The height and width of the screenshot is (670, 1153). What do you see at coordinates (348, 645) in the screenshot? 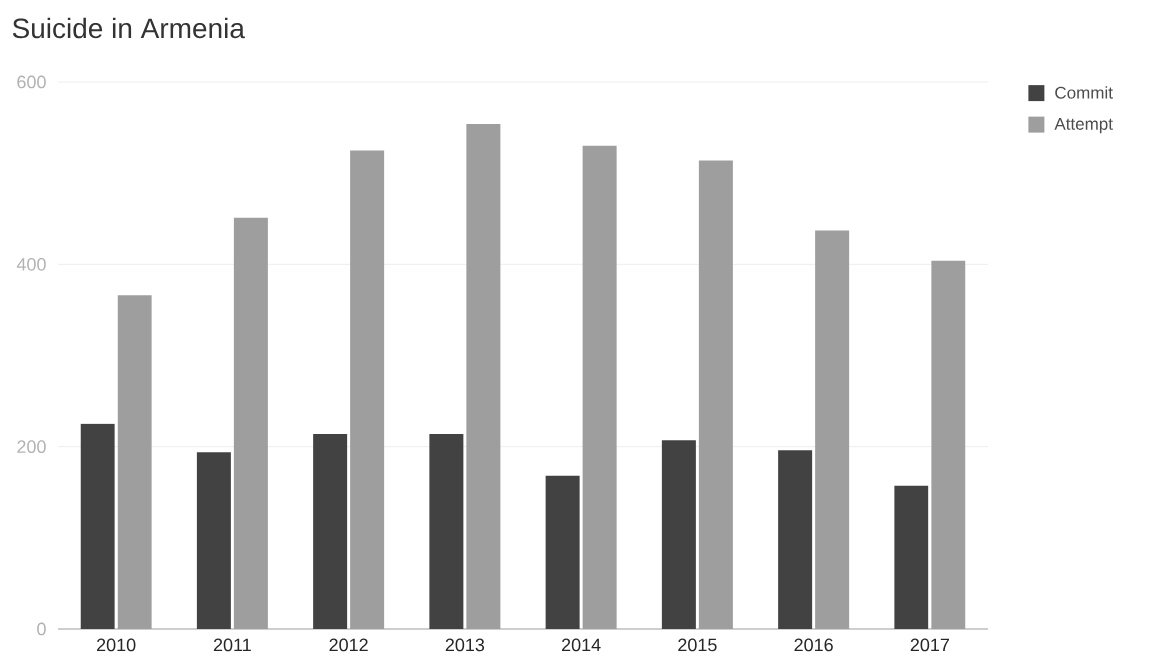
I see `x-tick-label: 2012` at bounding box center [348, 645].